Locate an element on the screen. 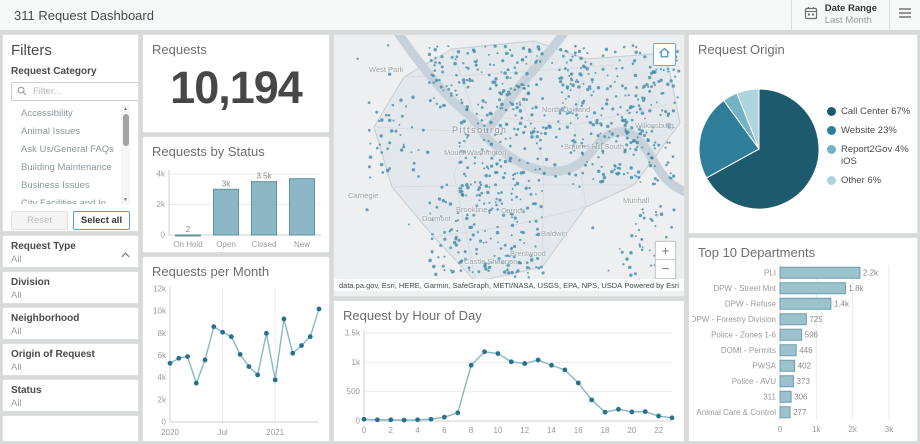 Image resolution: width=920 pixels, height=444 pixels. chevron-up-icon is located at coordinates (125, 254).